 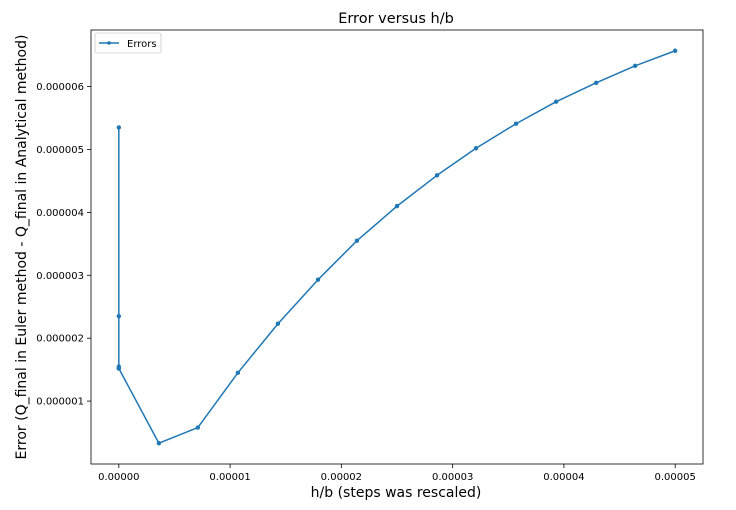 What do you see at coordinates (60, 402) in the screenshot?
I see `y-tick-label: 0.000001` at bounding box center [60, 402].